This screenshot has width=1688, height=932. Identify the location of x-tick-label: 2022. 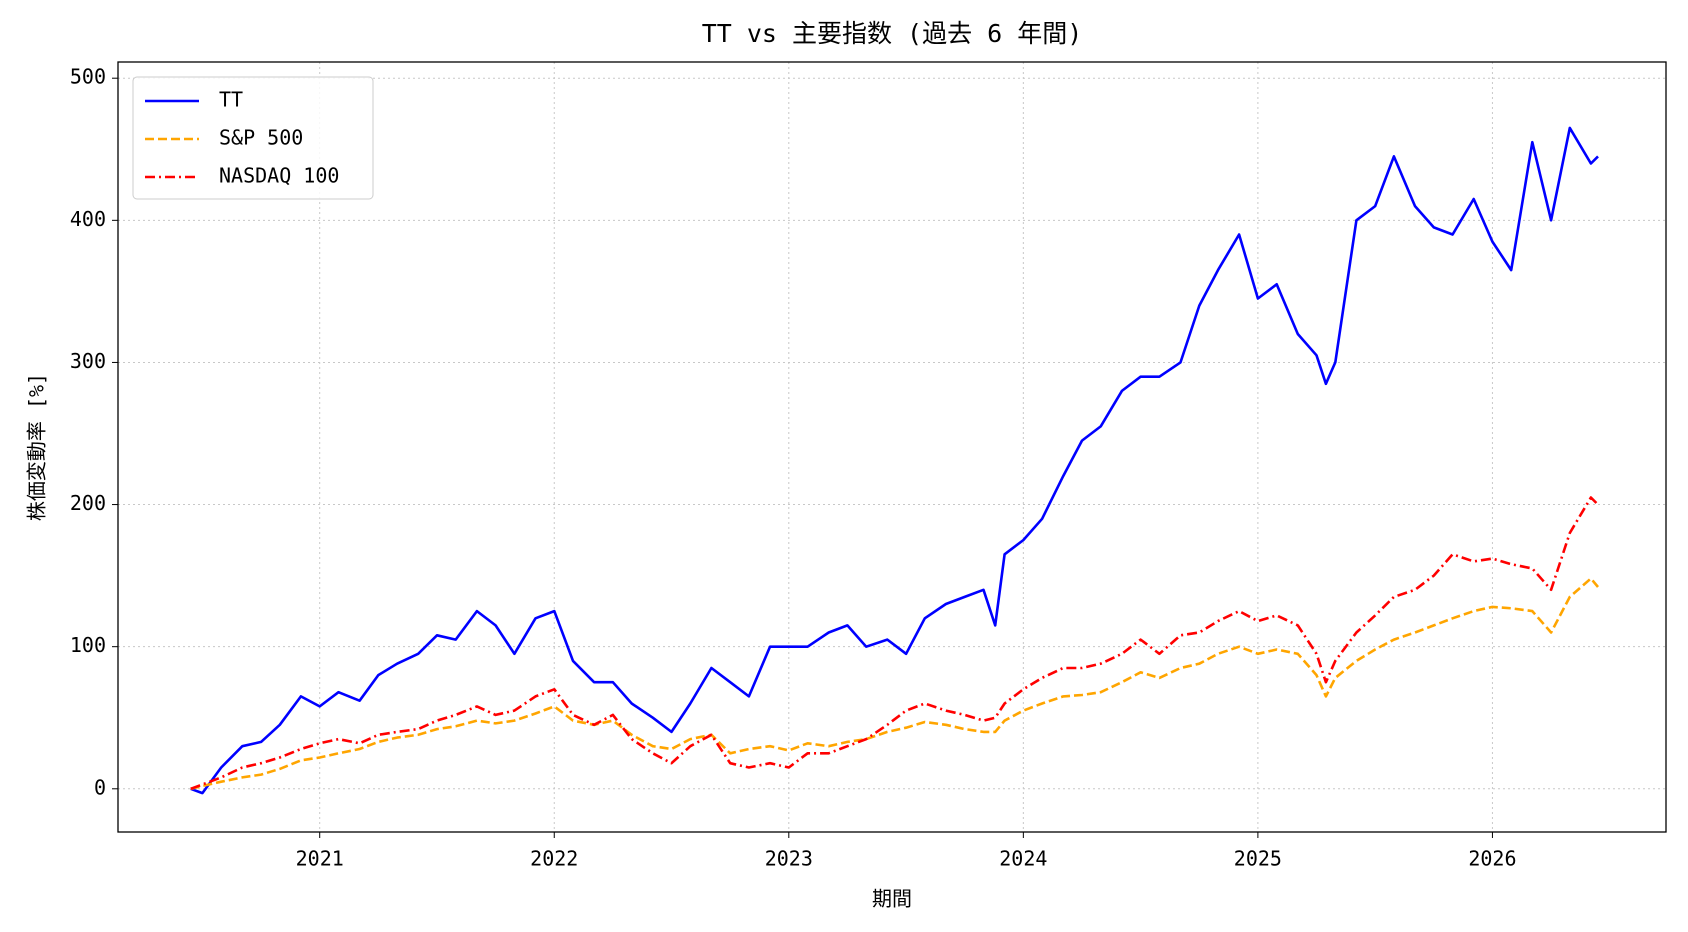
(554, 859).